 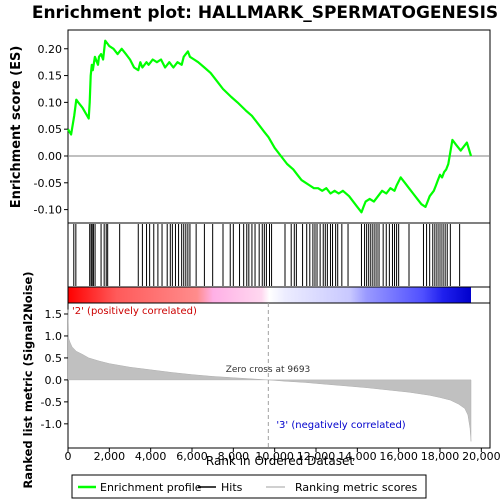 What do you see at coordinates (51, 424) in the screenshot?
I see `metric-y-tick-label: -1.0` at bounding box center [51, 424].